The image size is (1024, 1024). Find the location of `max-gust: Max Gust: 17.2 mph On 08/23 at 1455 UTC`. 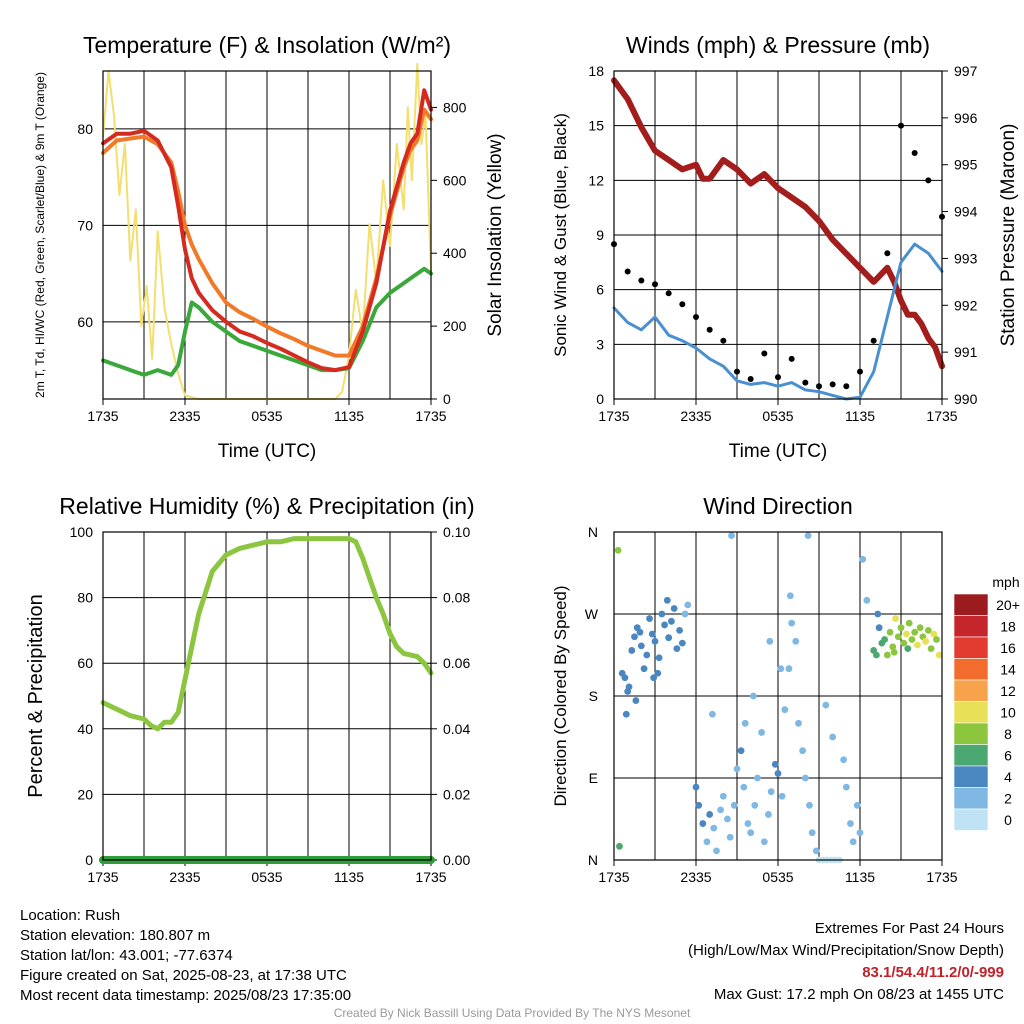

max-gust: Max Gust: 17.2 mph On 08/23 at 1455 UTC is located at coordinates (858, 994).